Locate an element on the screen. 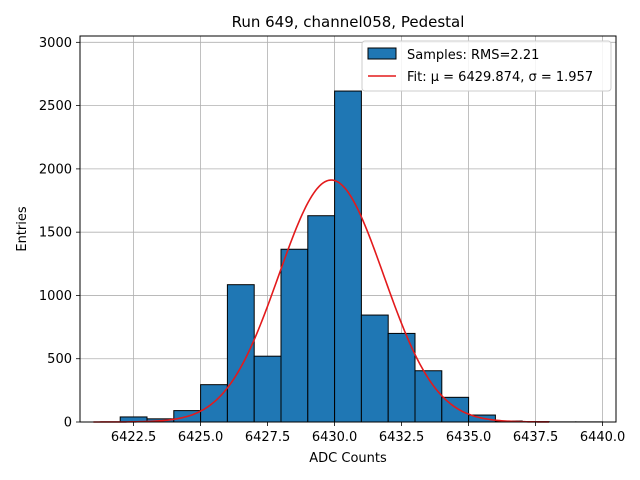 The image size is (640, 480). legend-swatch-samples is located at coordinates (382, 53).